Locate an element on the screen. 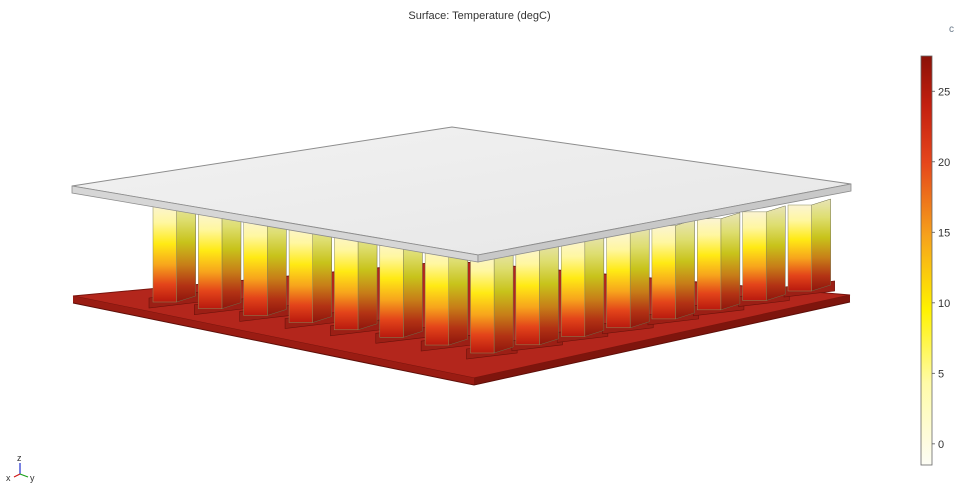  colorbar-ticks: 25 20 15 10 5 0 is located at coordinates (941, 268).